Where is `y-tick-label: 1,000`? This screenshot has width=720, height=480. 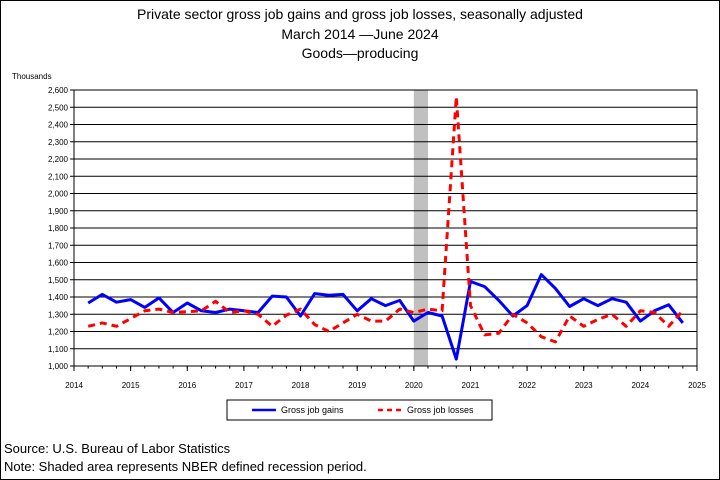 y-tick-label: 1,000 is located at coordinates (58, 366).